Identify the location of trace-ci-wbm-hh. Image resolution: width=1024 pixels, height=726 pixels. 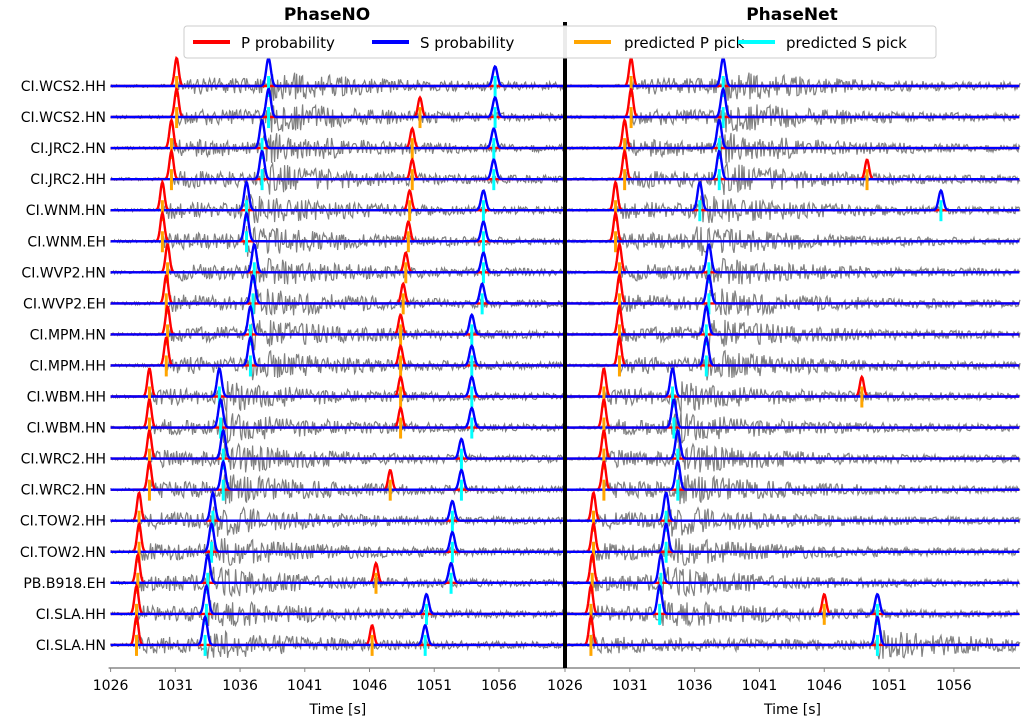
(792, 389).